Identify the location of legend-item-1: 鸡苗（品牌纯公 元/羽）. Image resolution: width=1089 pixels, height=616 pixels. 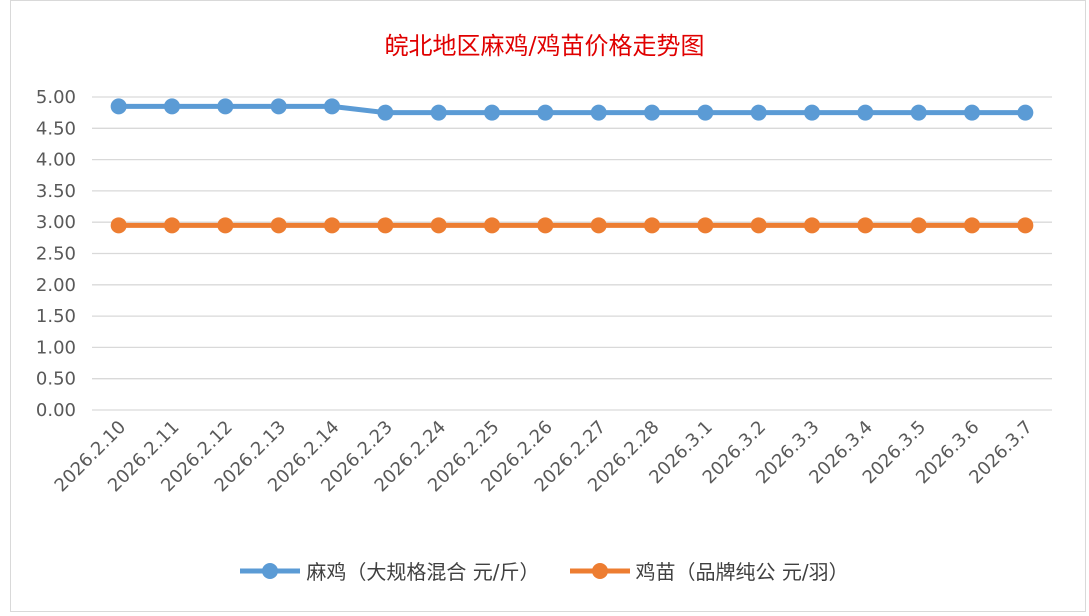
(709, 570).